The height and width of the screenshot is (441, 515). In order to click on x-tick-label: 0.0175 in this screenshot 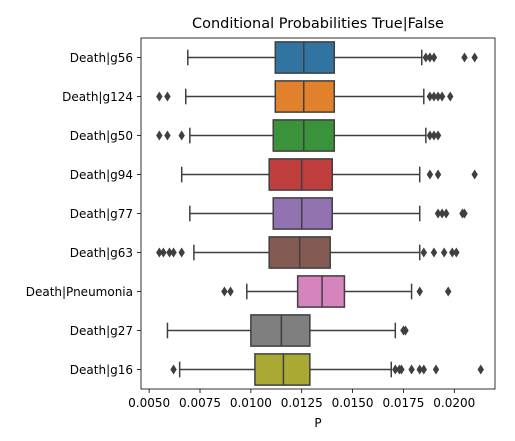, I will do `click(403, 403)`.